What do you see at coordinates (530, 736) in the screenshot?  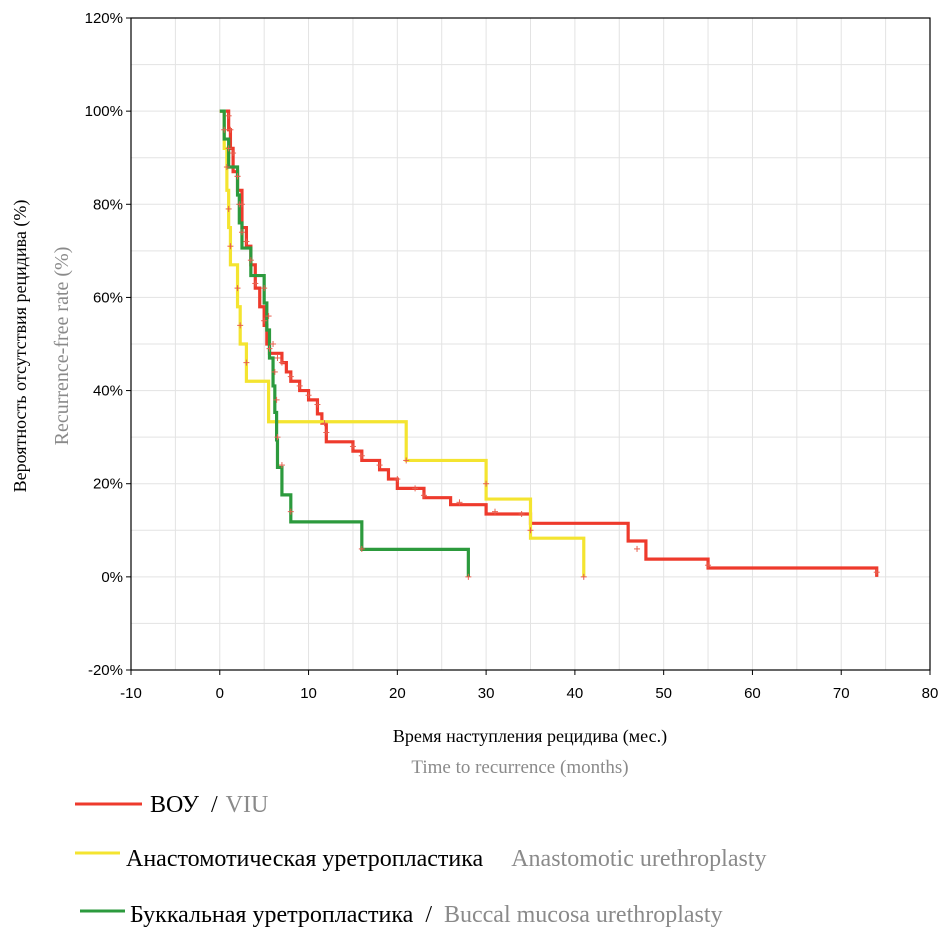 I see `x-axis-title-ru: Время наступления рецидива (мес.)` at bounding box center [530, 736].